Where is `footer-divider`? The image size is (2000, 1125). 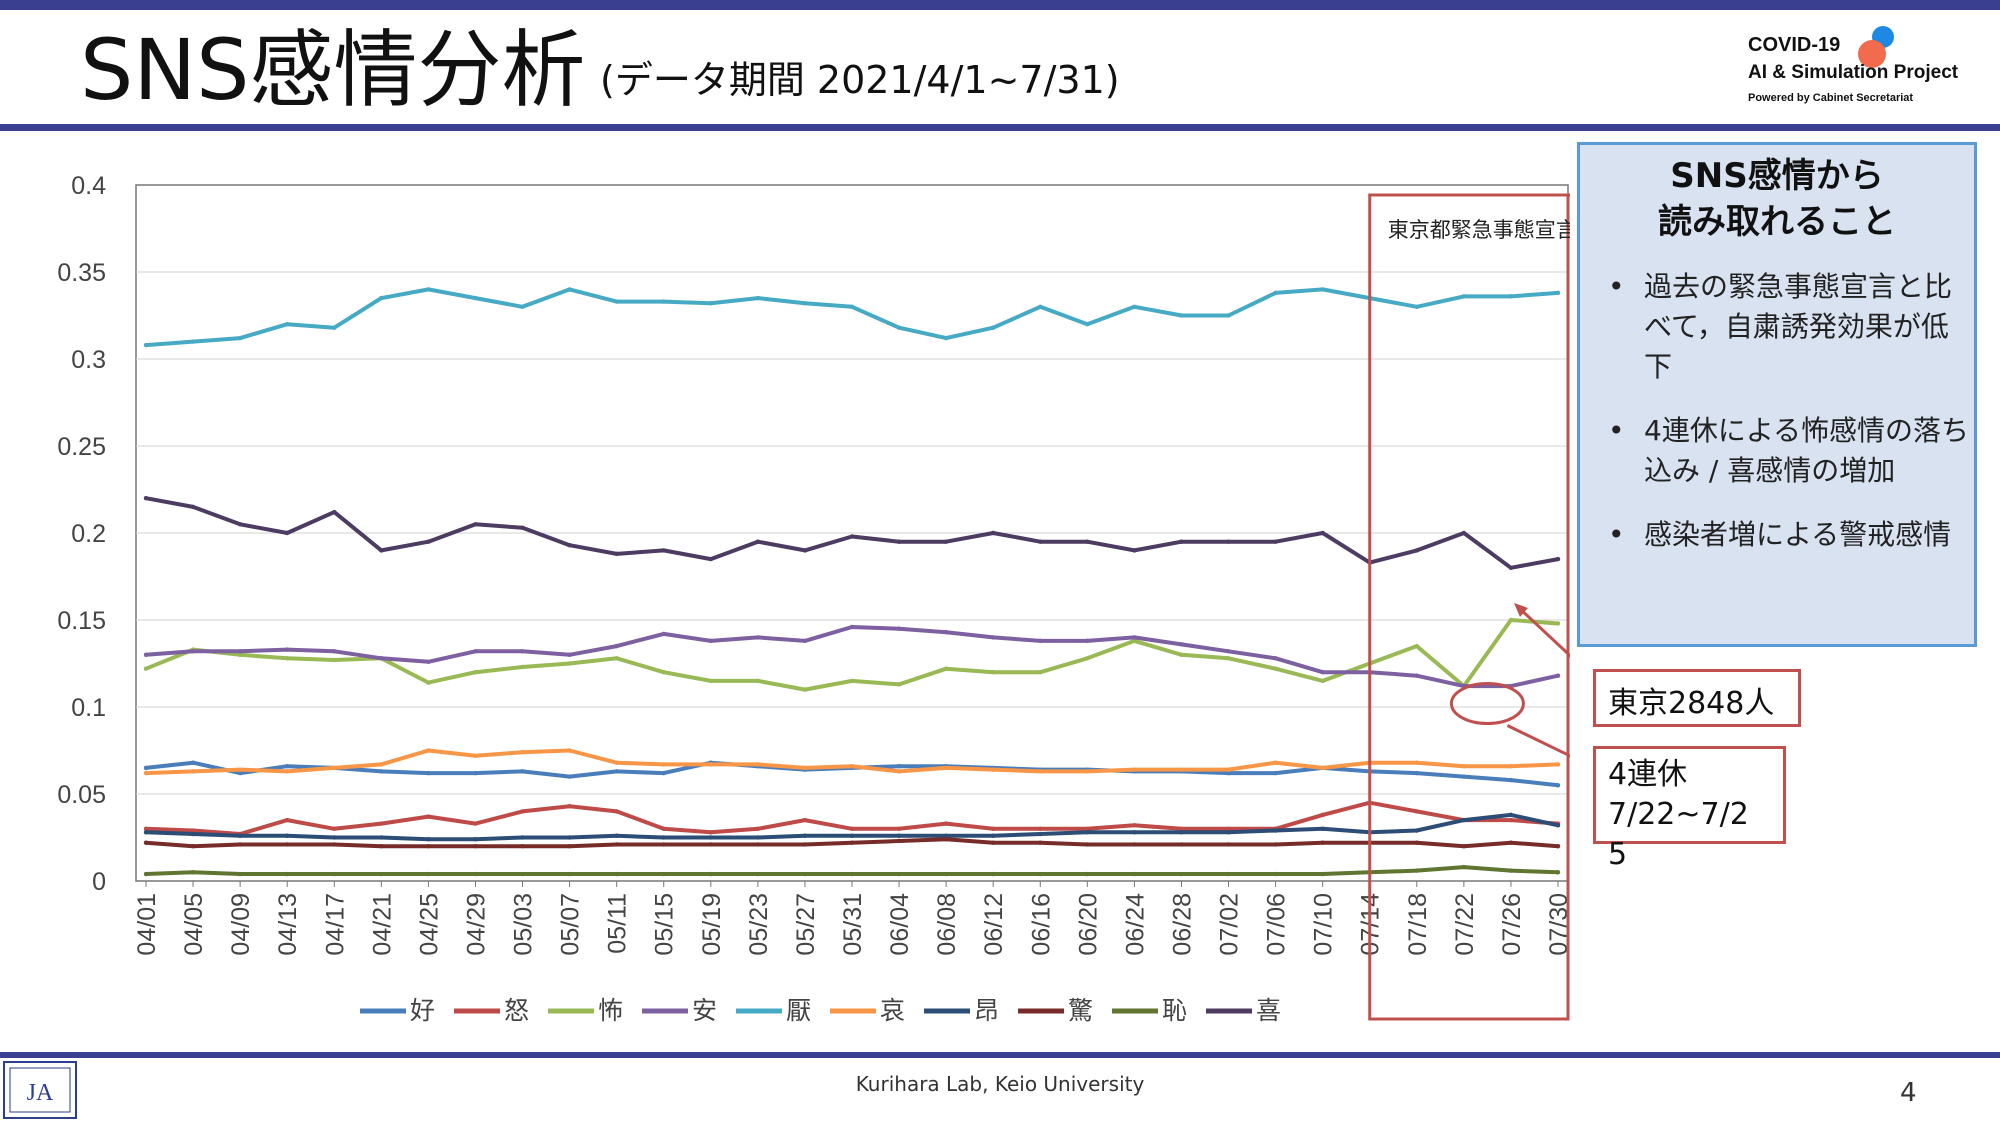
footer-divider is located at coordinates (1000, 1055).